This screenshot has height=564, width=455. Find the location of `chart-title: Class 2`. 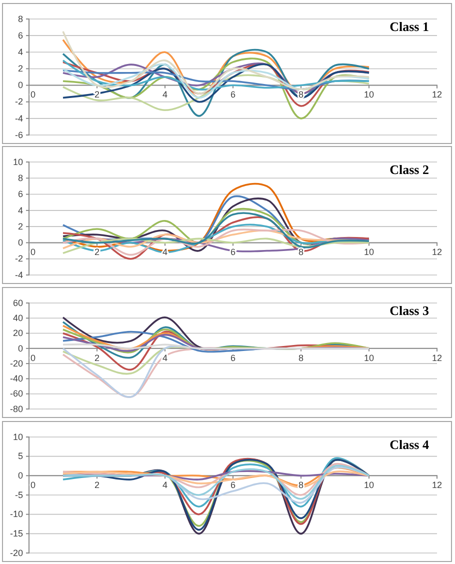

chart-title: Class 2 is located at coordinates (409, 169).